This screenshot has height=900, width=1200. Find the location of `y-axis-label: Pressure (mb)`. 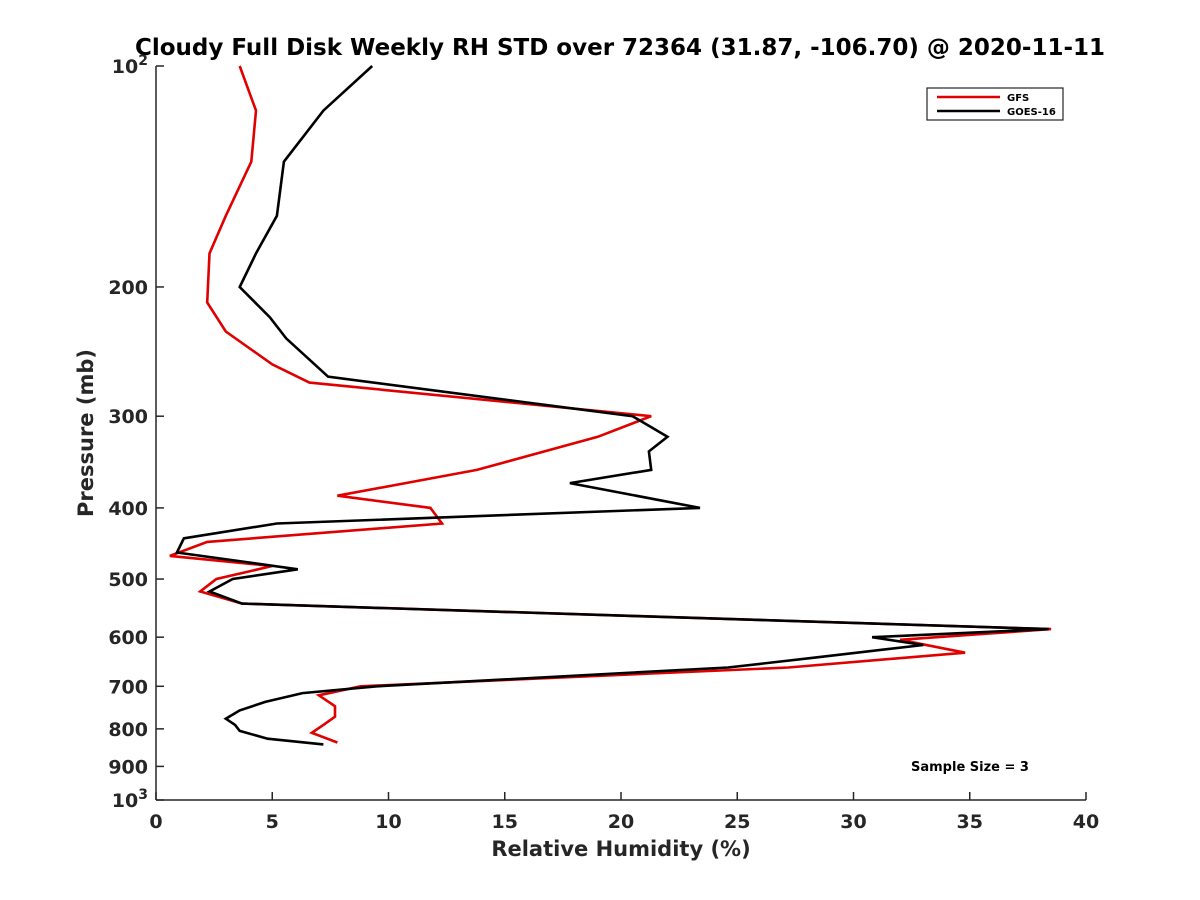

y-axis-label: Pressure (mb) is located at coordinates (86, 433).